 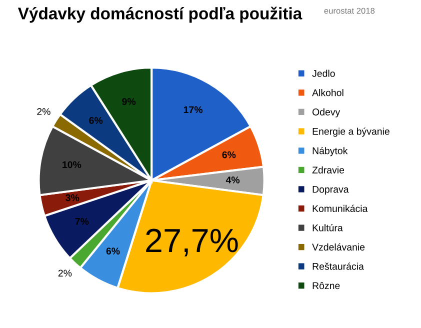 I want to click on legend-label: Doprava, so click(x=330, y=190).